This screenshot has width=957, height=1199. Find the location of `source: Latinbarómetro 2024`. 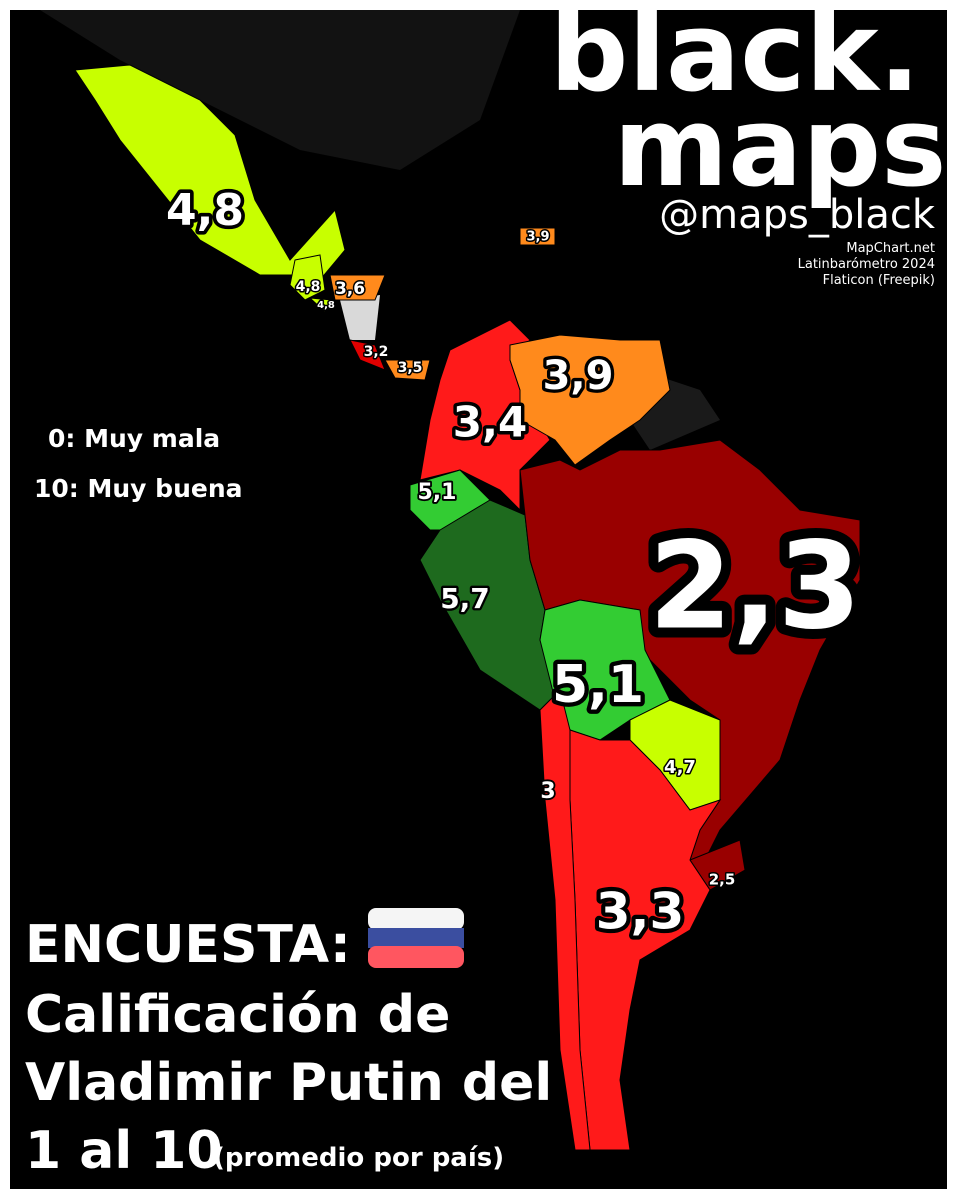

source: Latinbarómetro 2024 is located at coordinates (866, 264).